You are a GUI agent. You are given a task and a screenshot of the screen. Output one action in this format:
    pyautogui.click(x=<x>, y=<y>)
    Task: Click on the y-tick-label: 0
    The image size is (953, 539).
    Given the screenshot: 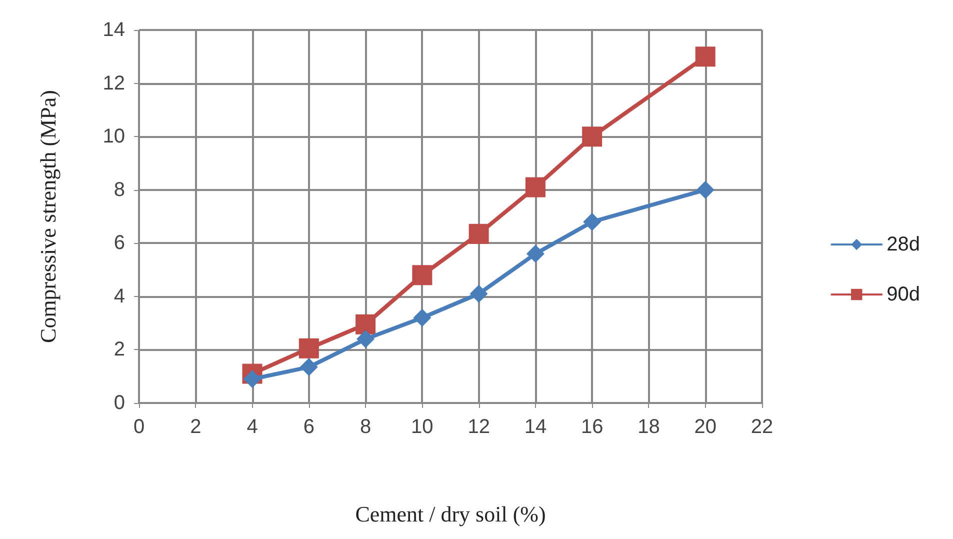 What is the action you would take?
    pyautogui.click(x=119, y=403)
    